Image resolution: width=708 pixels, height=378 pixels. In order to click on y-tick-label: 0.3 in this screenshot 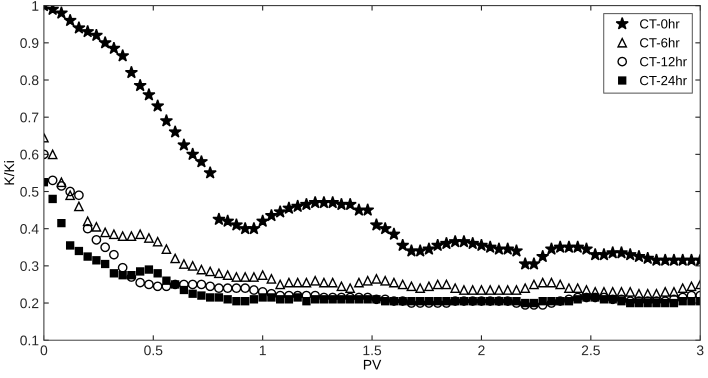, I will do `click(29, 266)`.